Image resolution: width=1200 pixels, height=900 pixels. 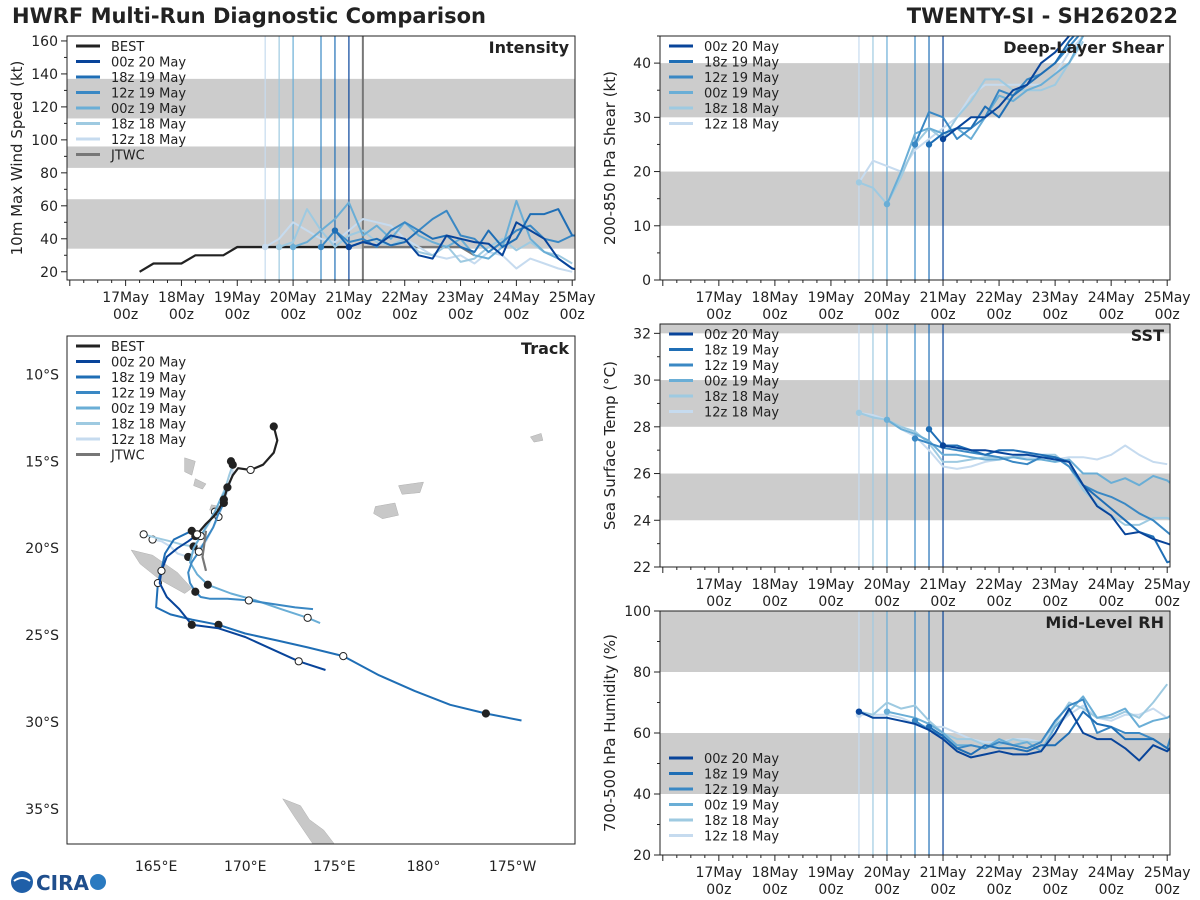 I want to click on sst-legend-label-4: 18z 18 May, so click(x=741, y=397).